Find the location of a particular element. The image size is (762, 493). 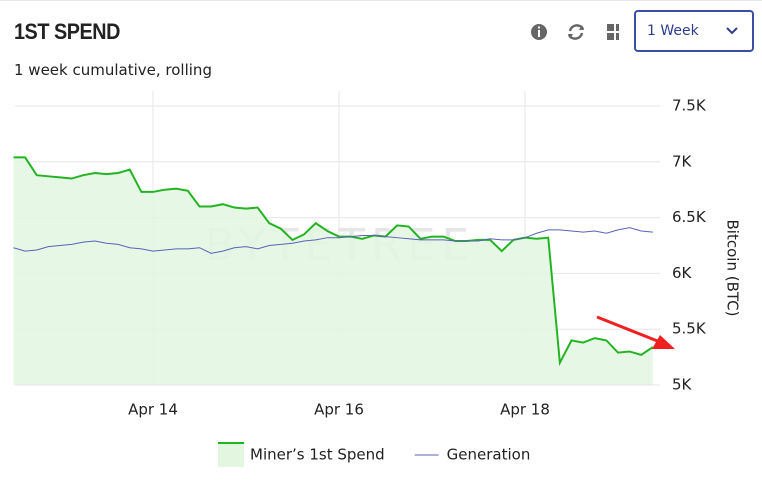

x-tick-label: Apr 16 is located at coordinates (339, 410).